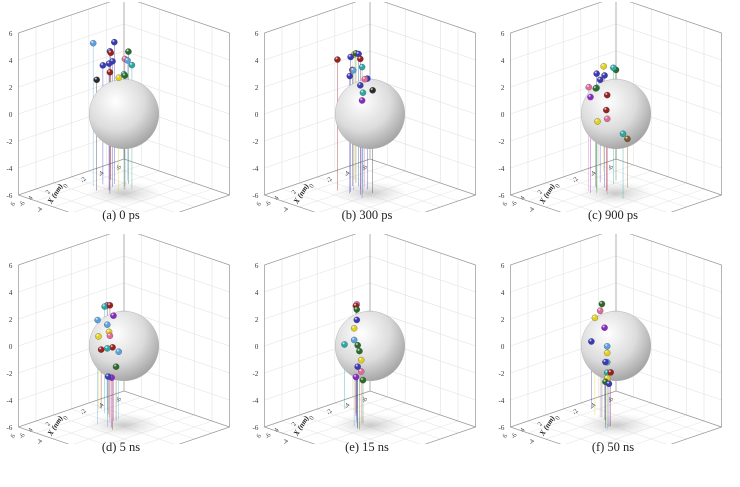  I want to click on subplot-caption: (a) 0 ps, so click(121, 215).